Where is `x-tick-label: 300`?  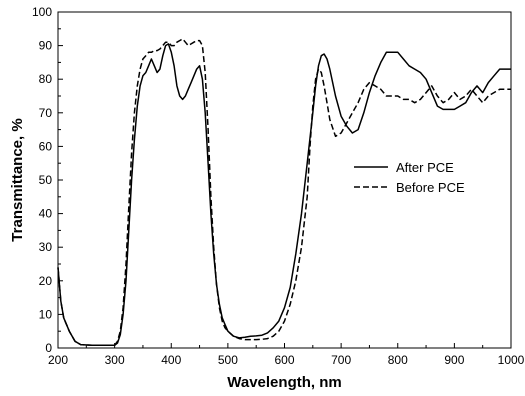
x-tick-label: 300 is located at coordinates (115, 360).